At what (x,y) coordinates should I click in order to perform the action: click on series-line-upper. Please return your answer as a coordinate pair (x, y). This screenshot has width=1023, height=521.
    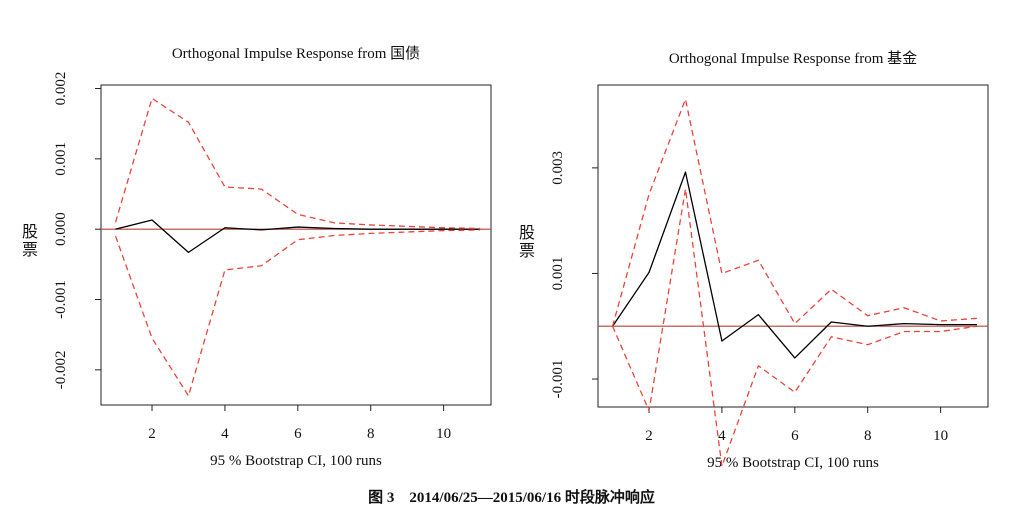
    Looking at the image, I should click on (297, 163).